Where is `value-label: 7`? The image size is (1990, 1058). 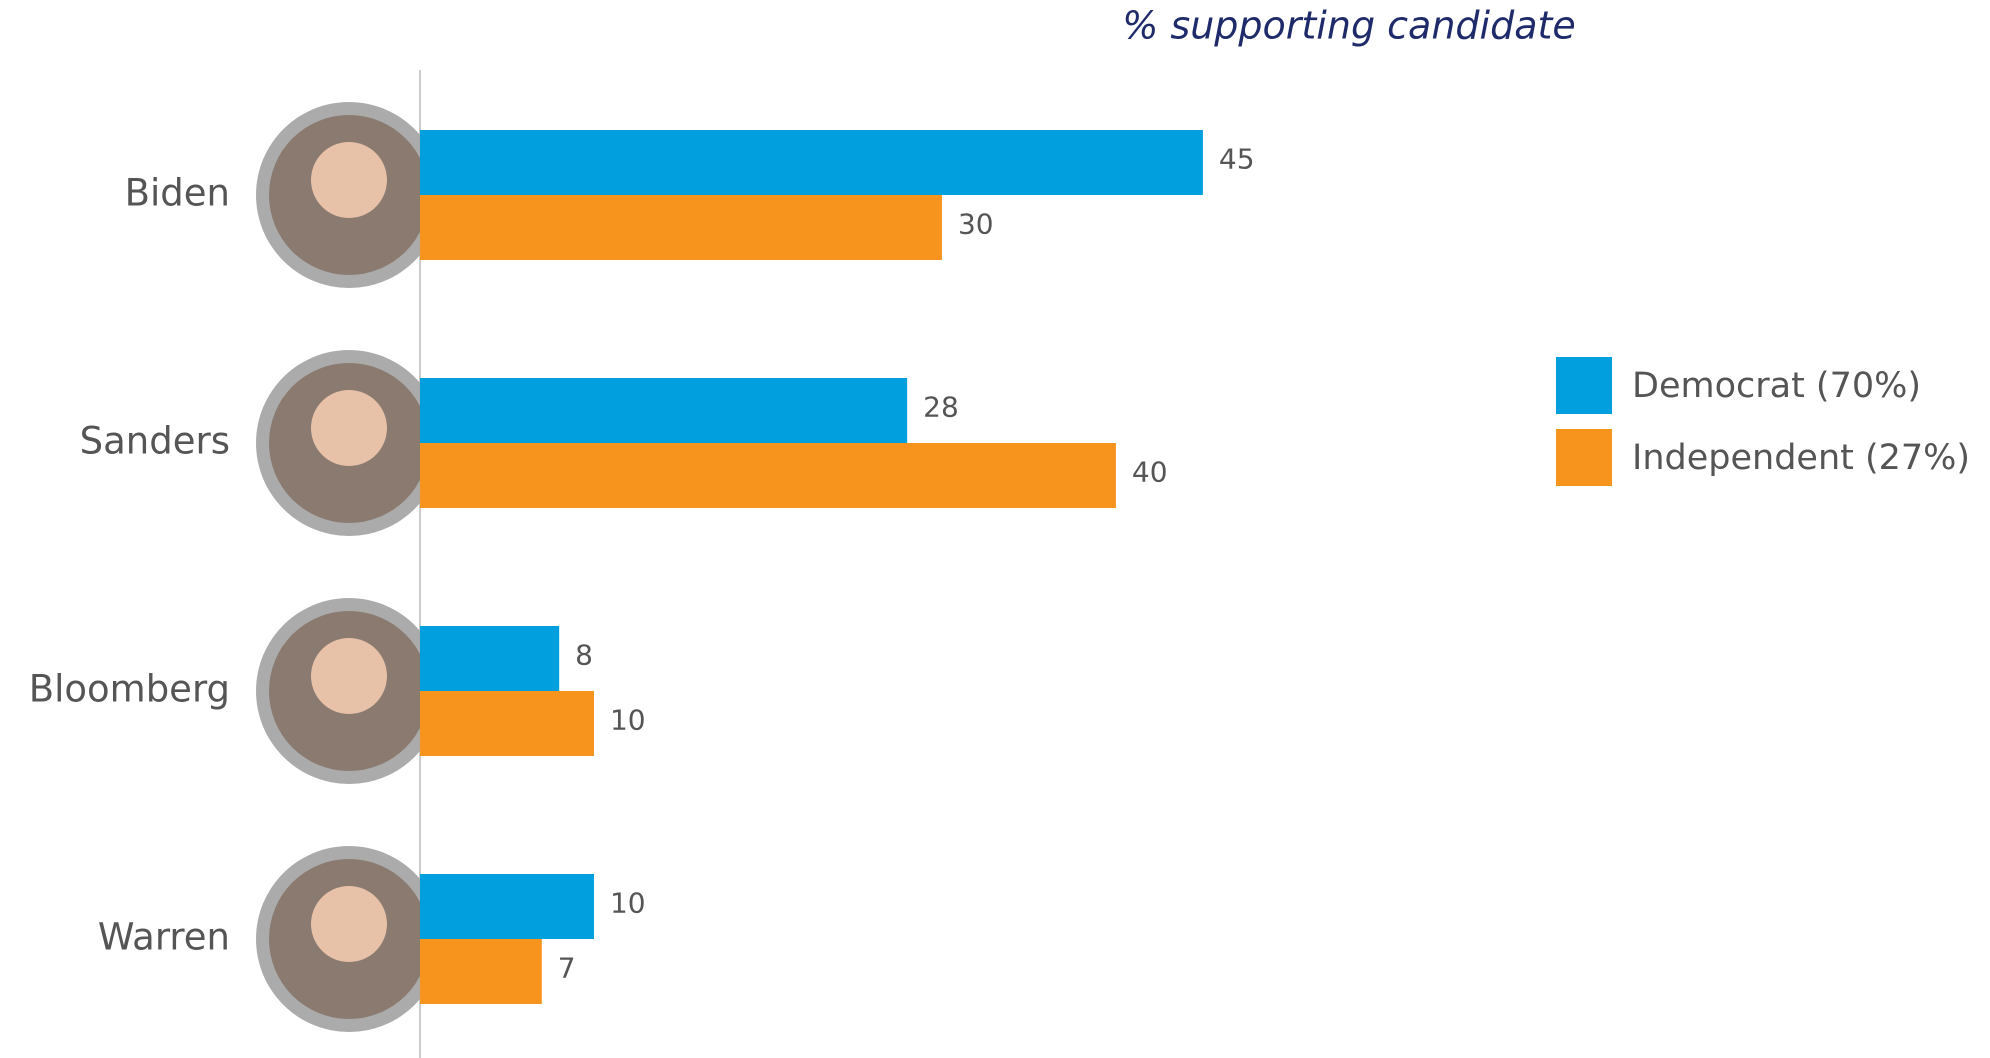
value-label: 7 is located at coordinates (567, 968).